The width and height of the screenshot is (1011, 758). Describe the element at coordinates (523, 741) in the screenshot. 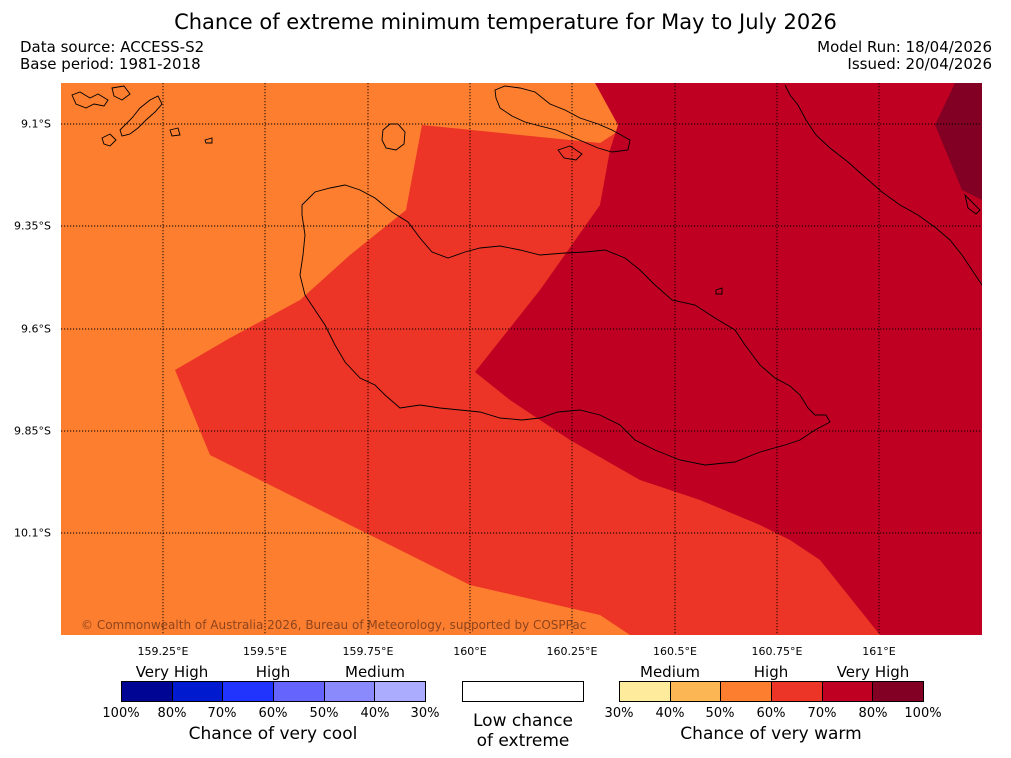

I see `low-chance-line2: of extreme` at that location.